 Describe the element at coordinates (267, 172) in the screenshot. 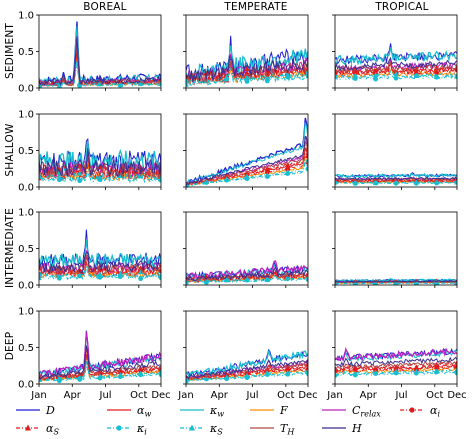

I see `series-marker-ai` at that location.